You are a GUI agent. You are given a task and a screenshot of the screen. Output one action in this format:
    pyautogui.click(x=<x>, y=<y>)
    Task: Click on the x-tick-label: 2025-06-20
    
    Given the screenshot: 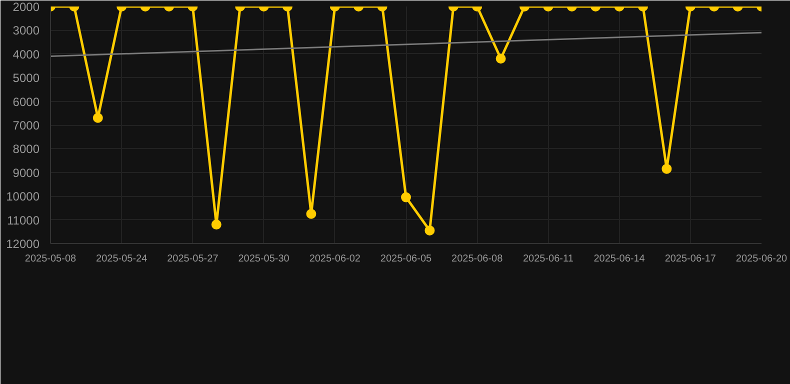 What is the action you would take?
    pyautogui.click(x=762, y=259)
    